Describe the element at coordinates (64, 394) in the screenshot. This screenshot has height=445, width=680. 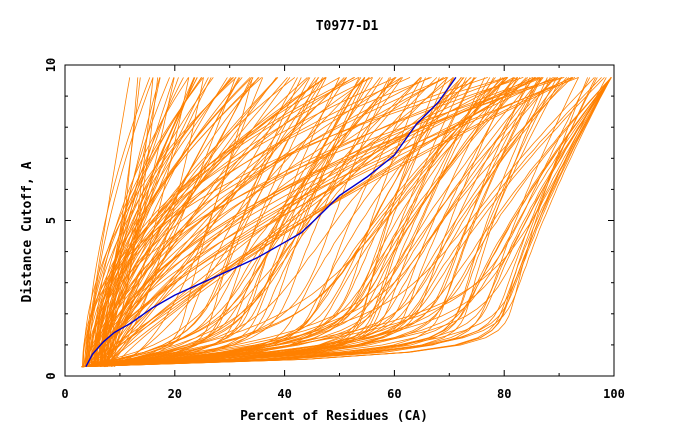
I see `x-tick-label: 0` at that location.